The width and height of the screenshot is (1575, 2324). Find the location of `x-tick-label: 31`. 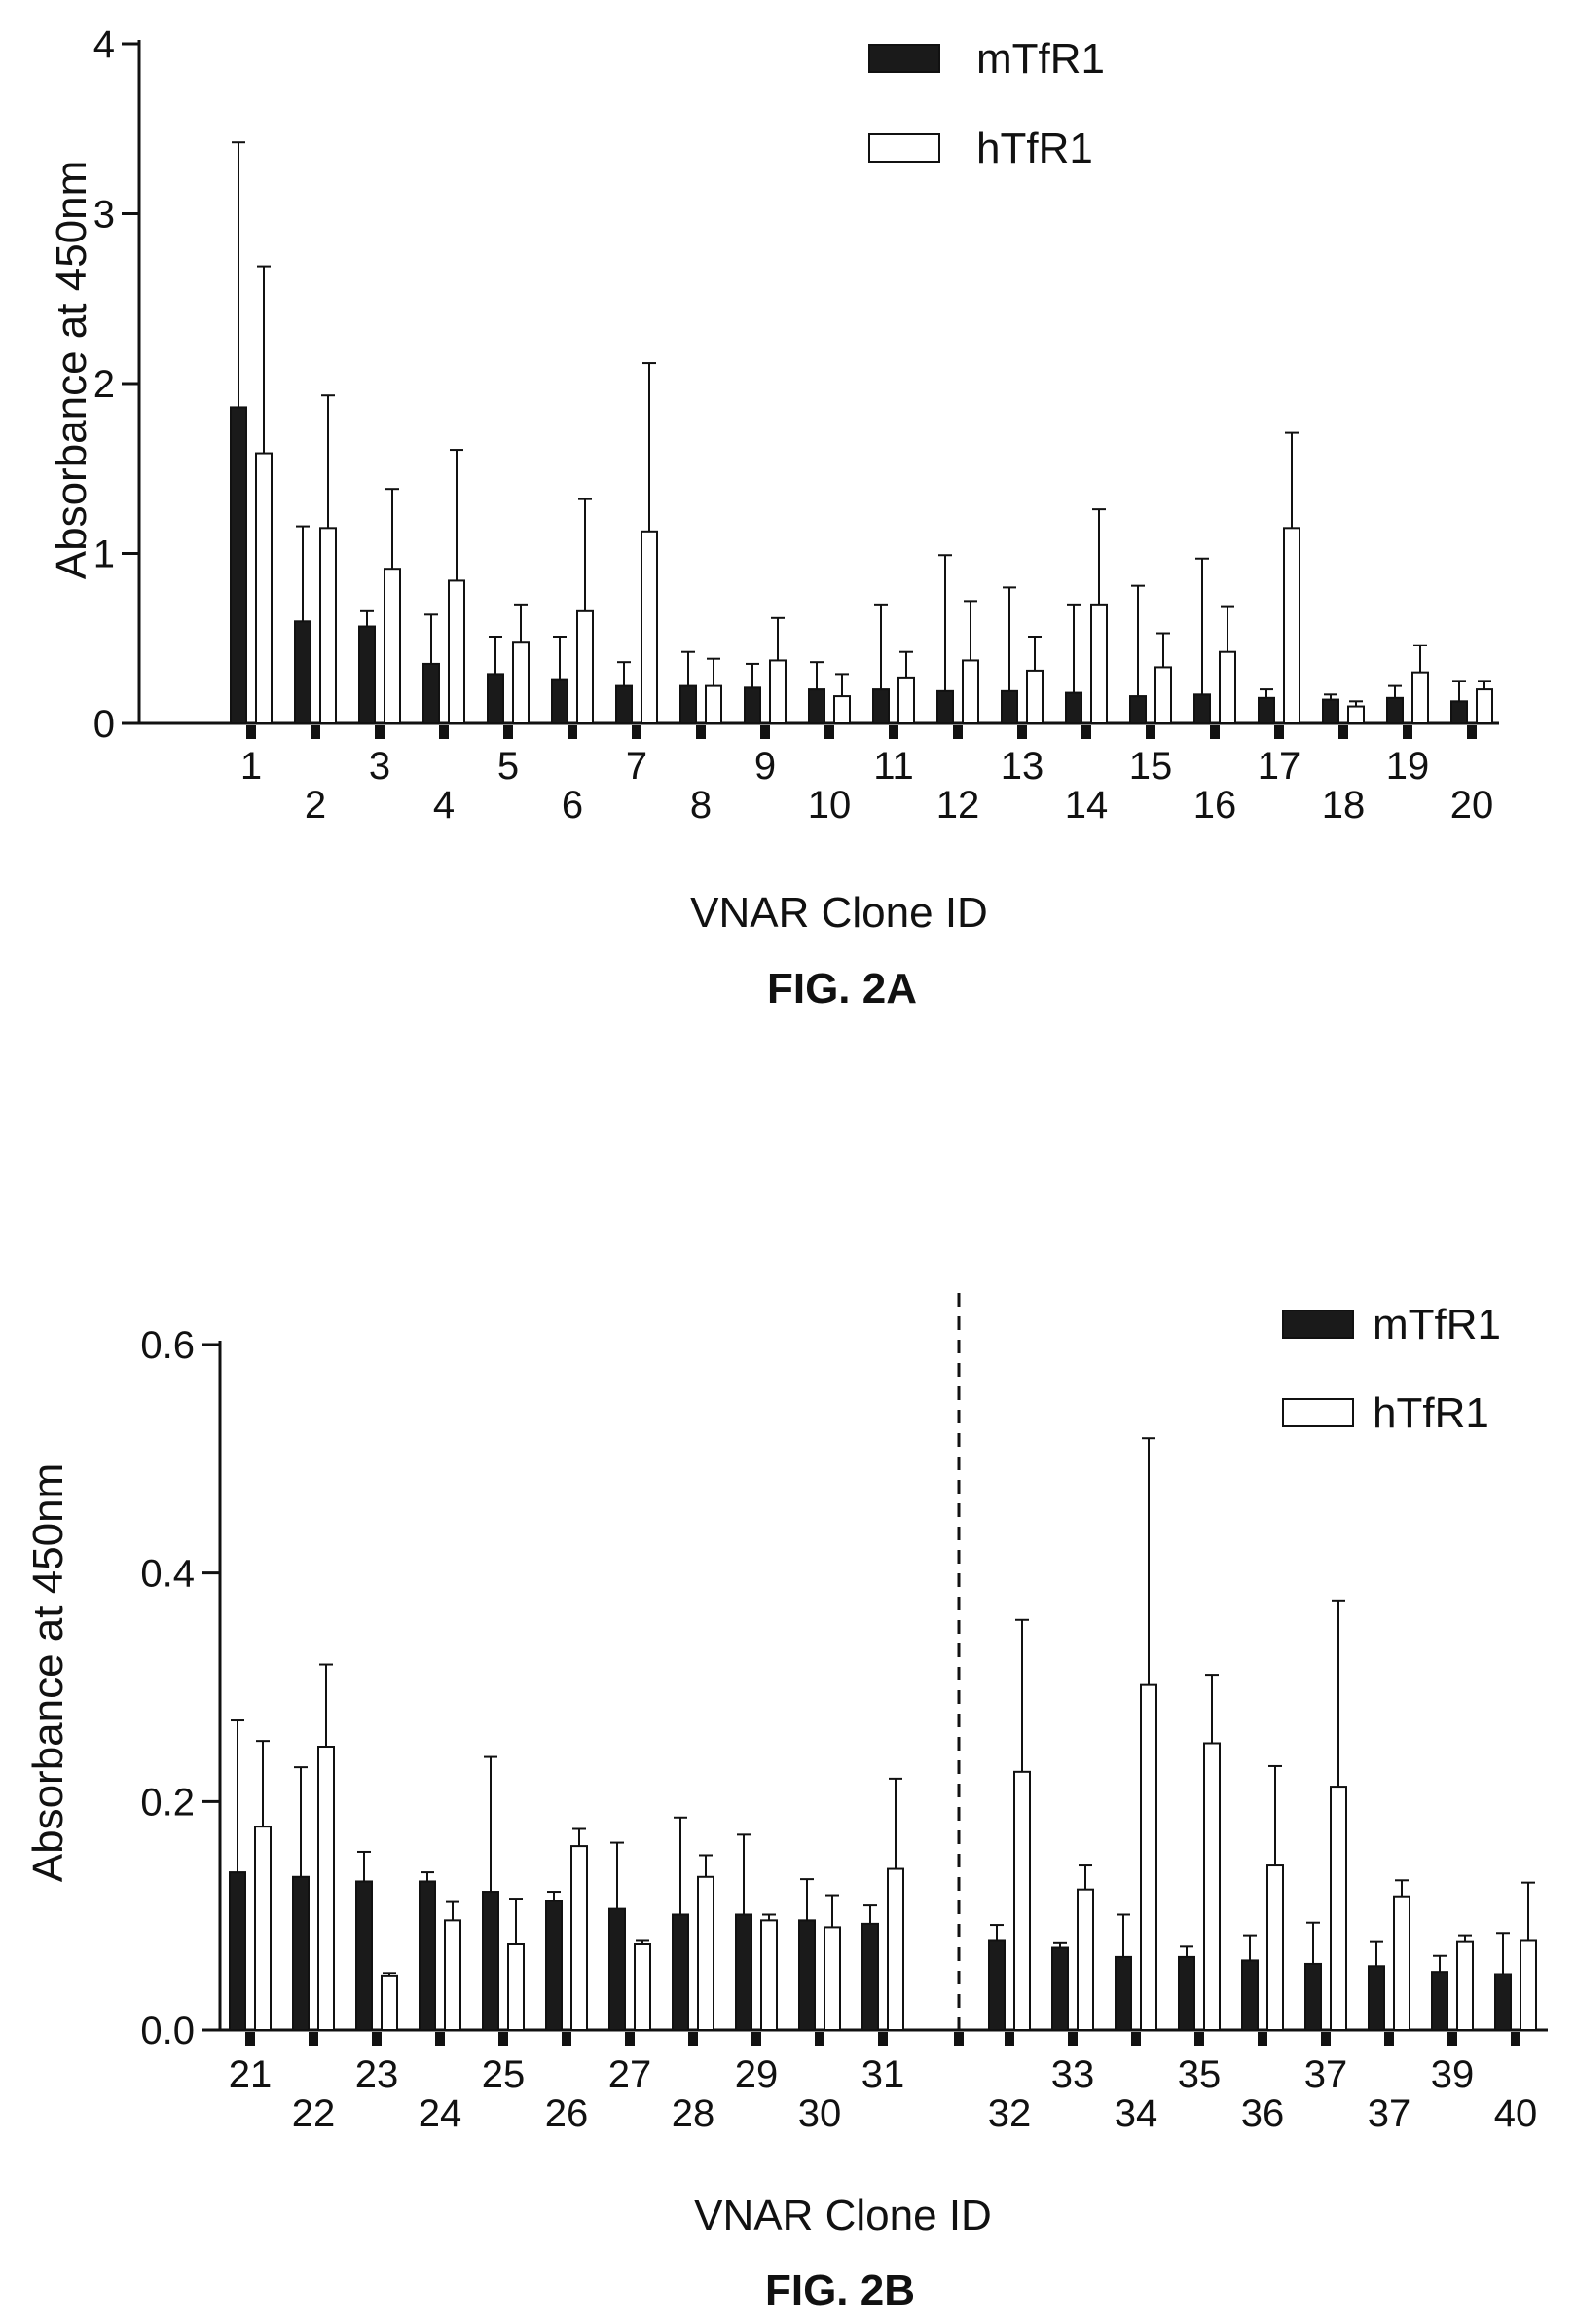

x-tick-label: 31 is located at coordinates (883, 2074).